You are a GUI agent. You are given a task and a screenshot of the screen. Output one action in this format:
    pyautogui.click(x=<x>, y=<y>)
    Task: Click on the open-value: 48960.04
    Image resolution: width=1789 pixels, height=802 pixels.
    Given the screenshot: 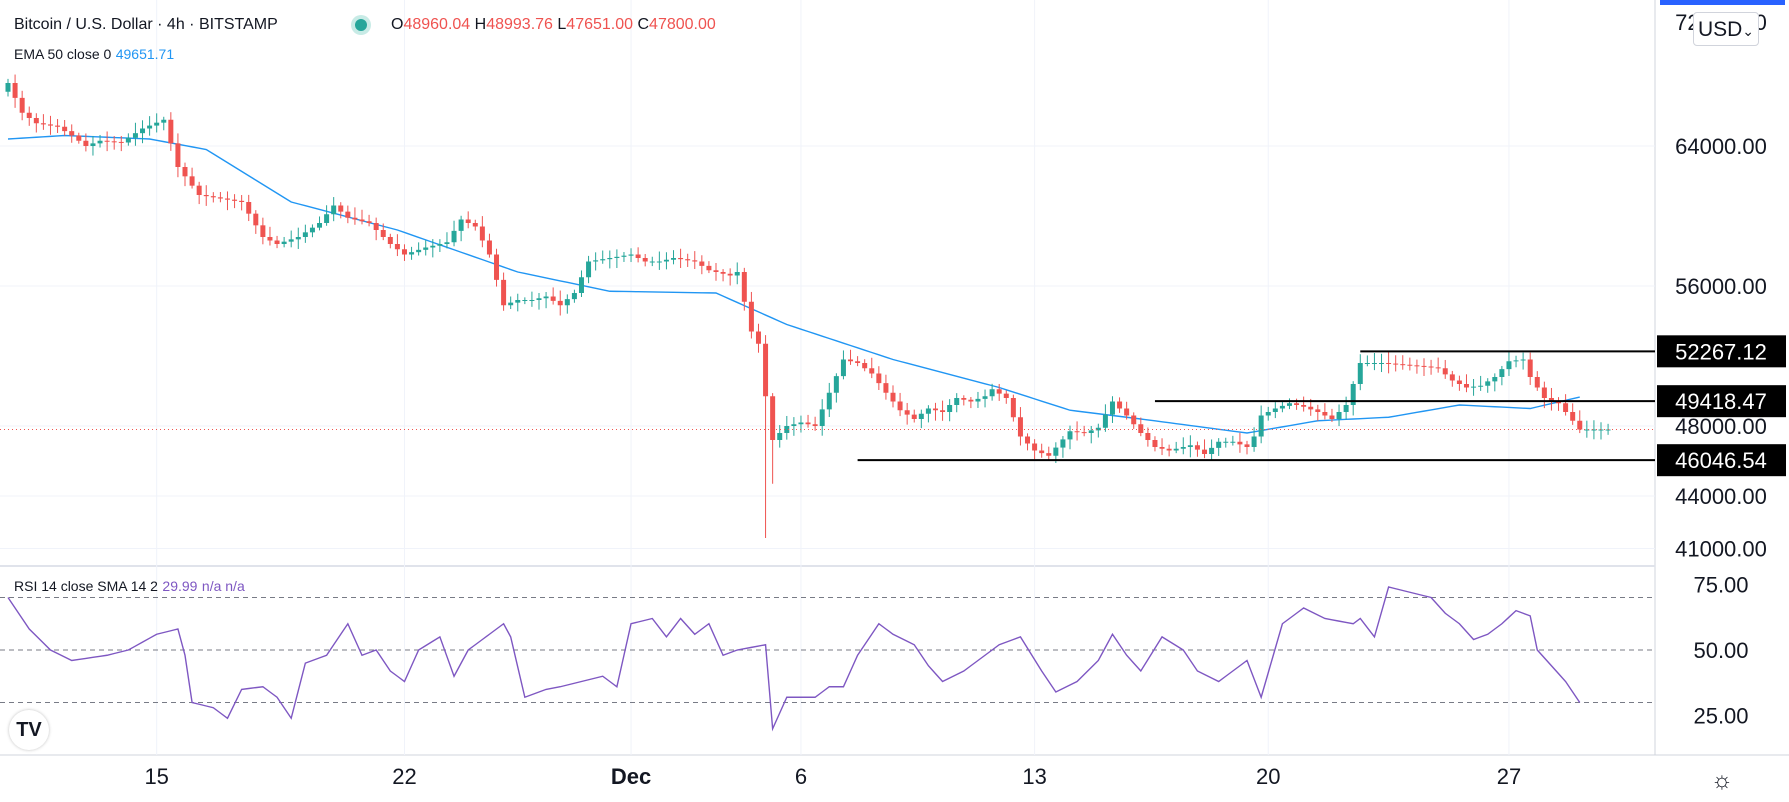 What is the action you would take?
    pyautogui.click(x=437, y=24)
    